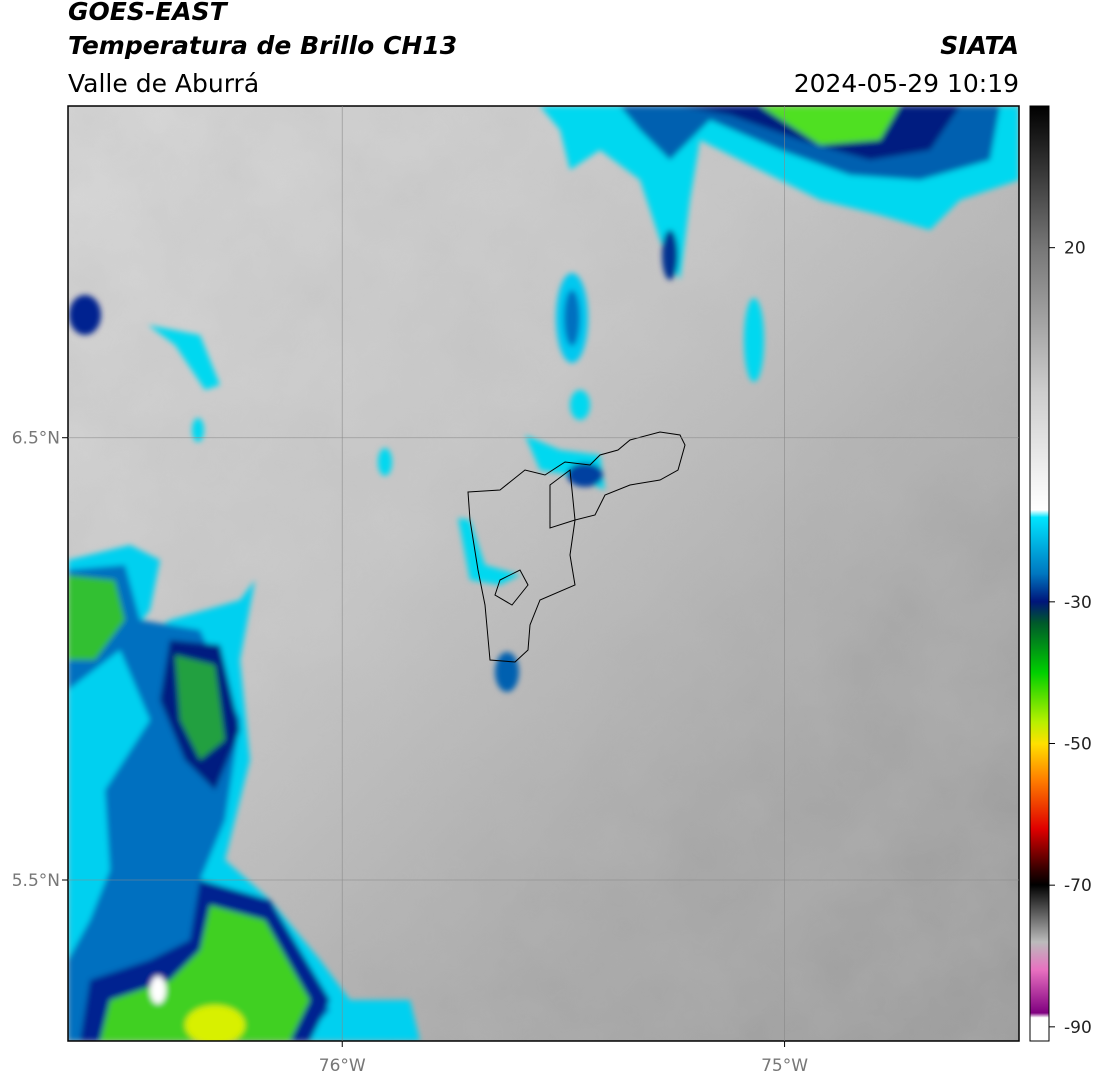  What do you see at coordinates (1075, 249) in the screenshot?
I see `colorbar-tick-label: 20` at bounding box center [1075, 249].